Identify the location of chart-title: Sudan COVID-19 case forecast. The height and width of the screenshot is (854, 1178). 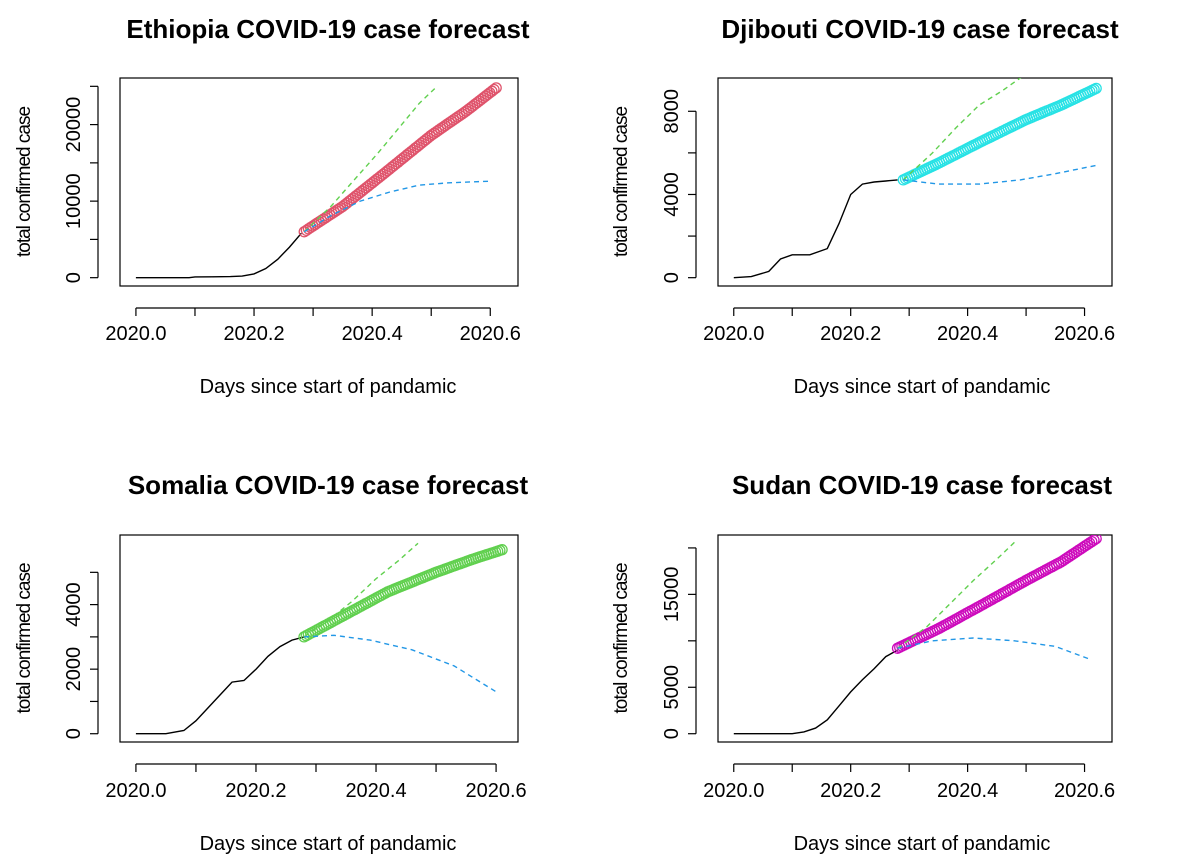
(922, 485).